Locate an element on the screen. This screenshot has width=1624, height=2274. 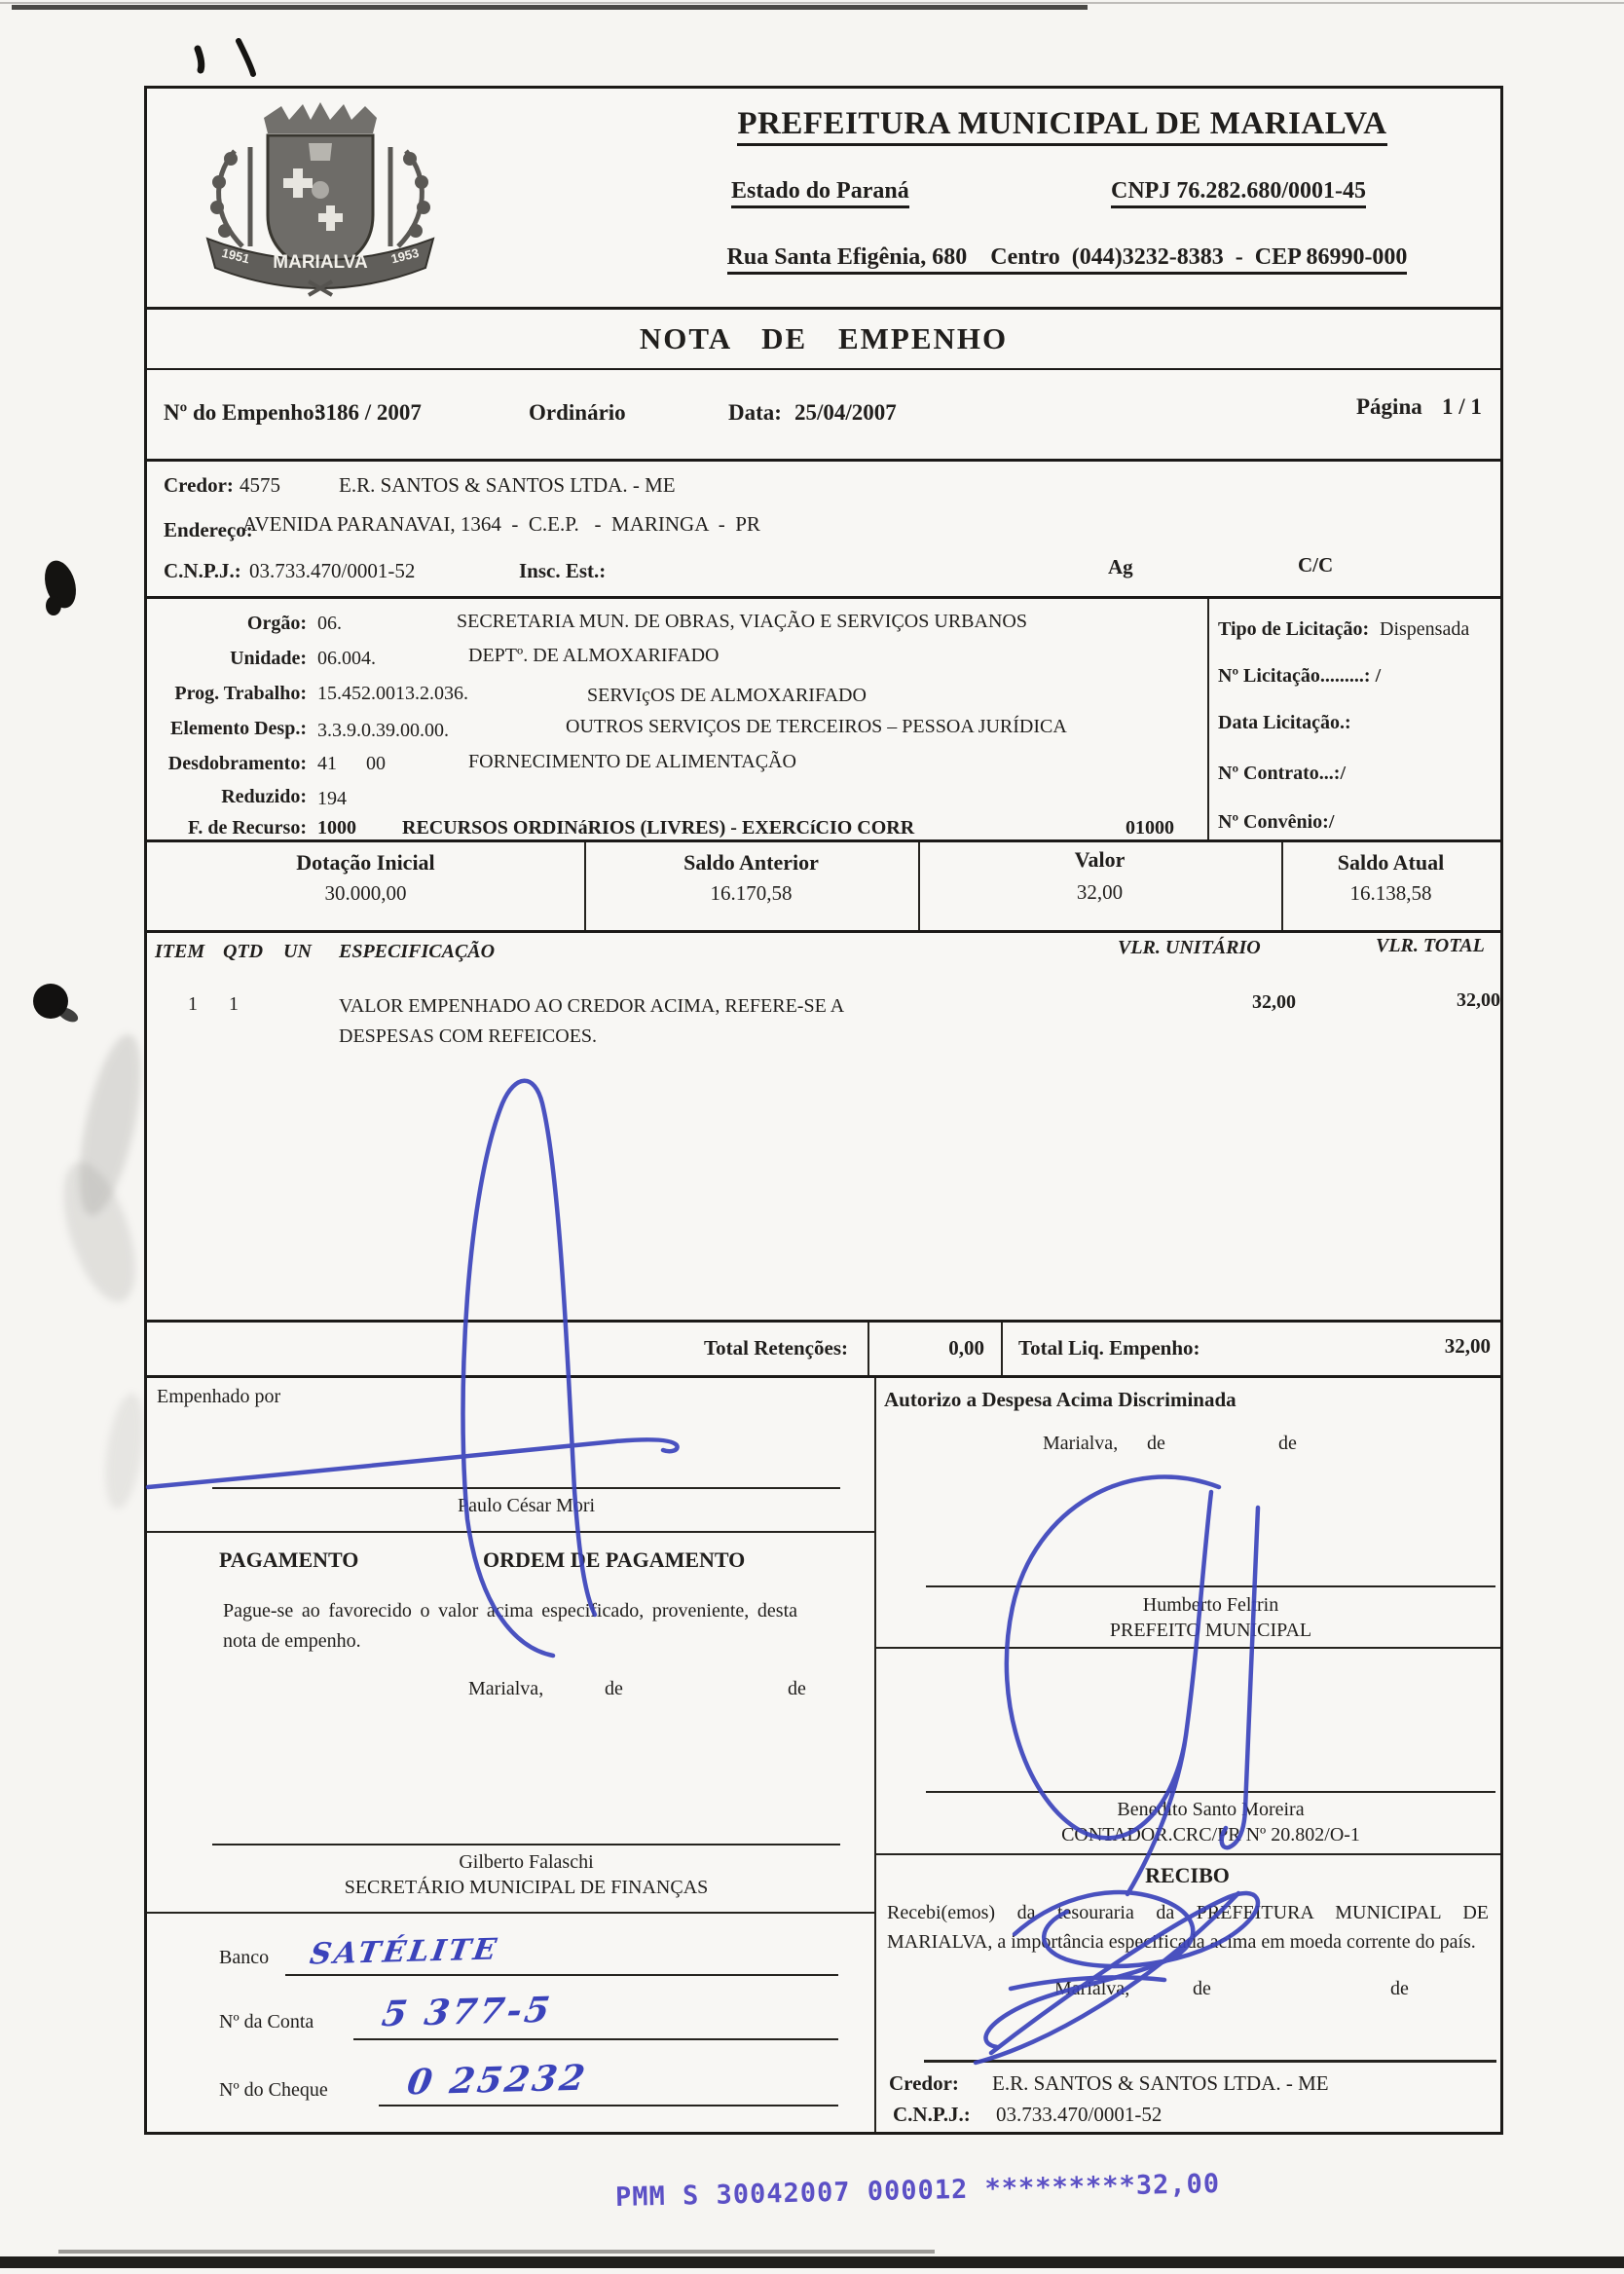
recibo-local: Marialva, is located at coordinates (1092, 1988).